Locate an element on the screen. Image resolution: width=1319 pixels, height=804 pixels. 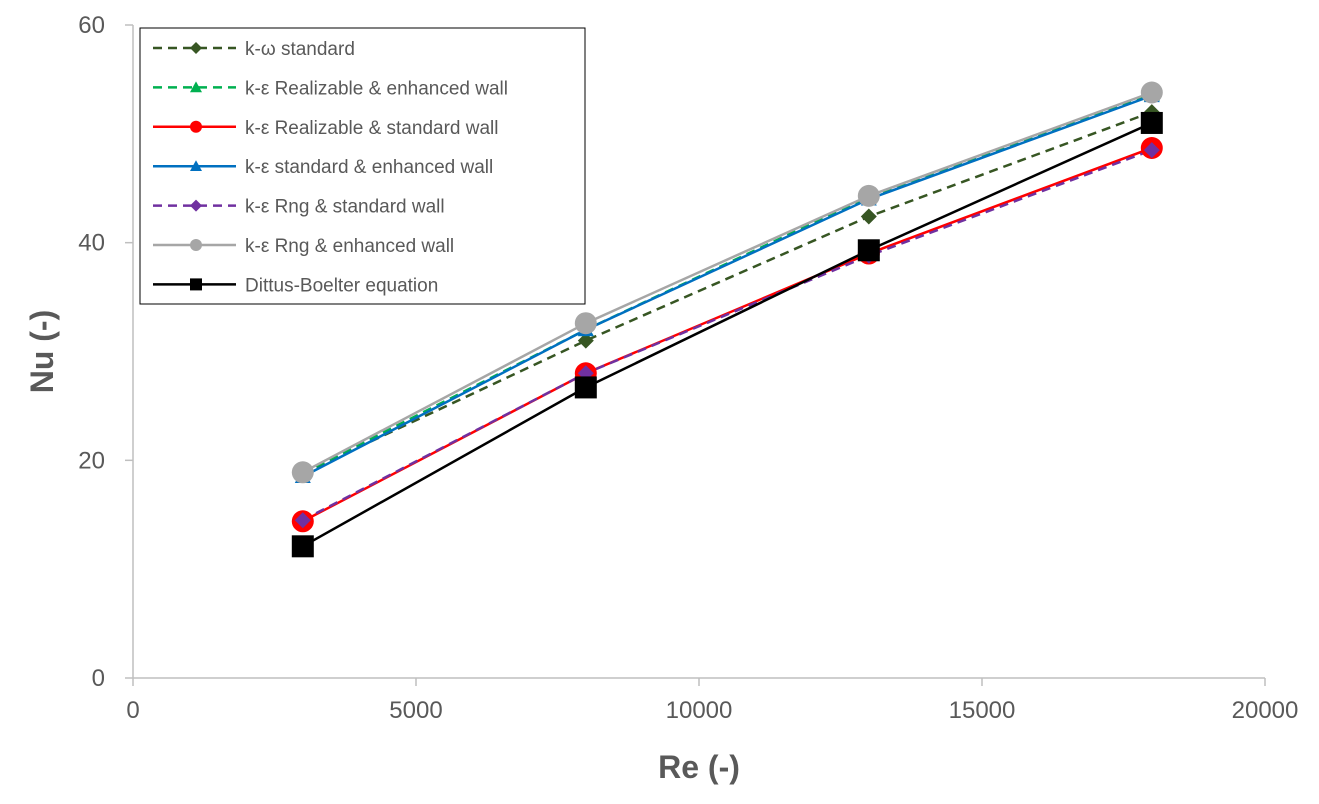
y-tick-label: 40 is located at coordinates (91, 243).